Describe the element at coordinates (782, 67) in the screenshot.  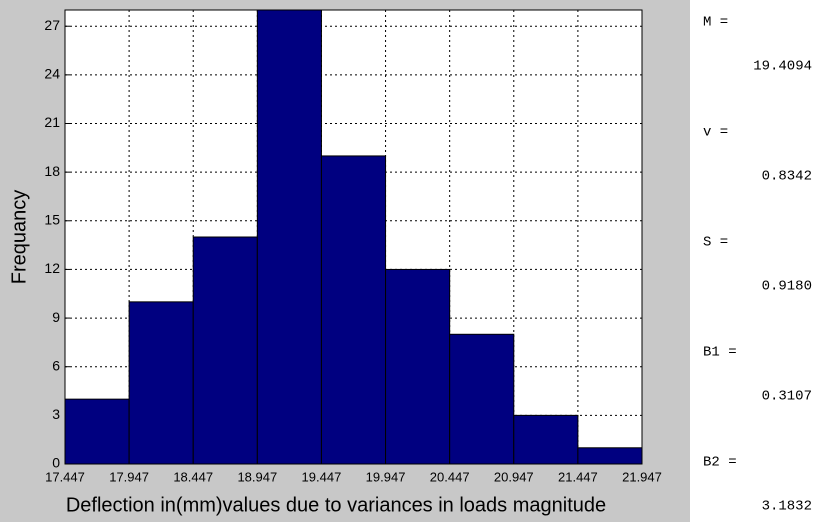
I see `stat-value: 19.4094` at that location.